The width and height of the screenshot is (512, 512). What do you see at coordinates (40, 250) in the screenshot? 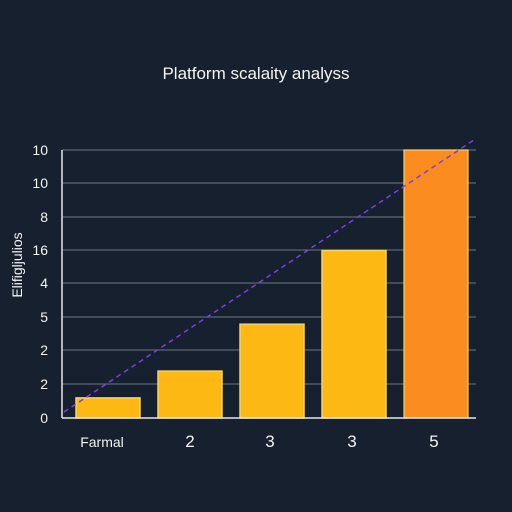
I see `y-tick-label: 16` at bounding box center [40, 250].